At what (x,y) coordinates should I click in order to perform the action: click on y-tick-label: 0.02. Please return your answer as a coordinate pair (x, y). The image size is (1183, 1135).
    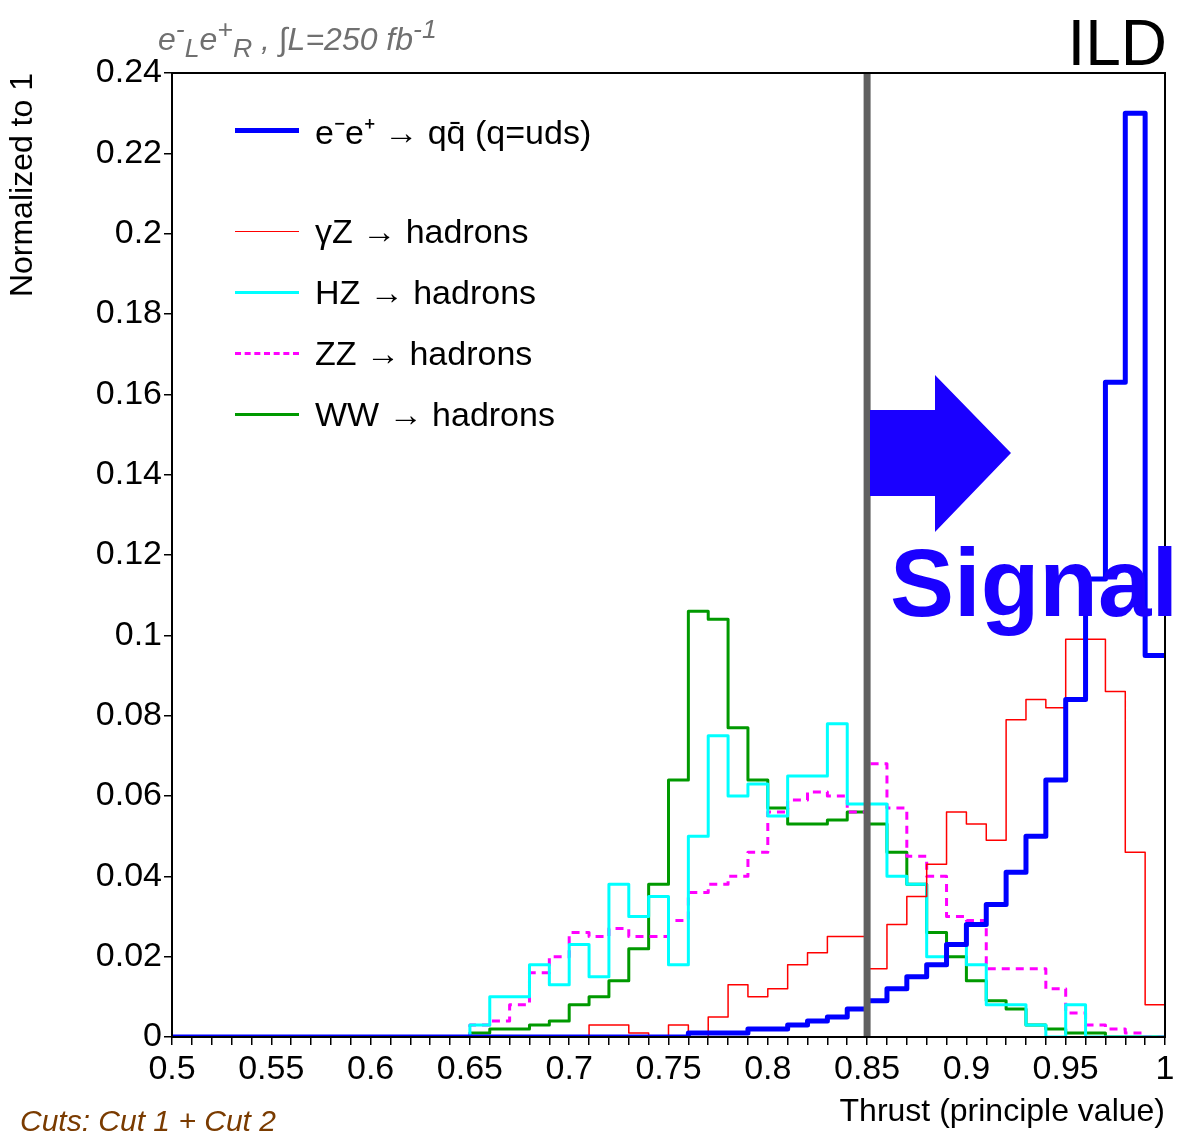
    Looking at the image, I should click on (128, 954).